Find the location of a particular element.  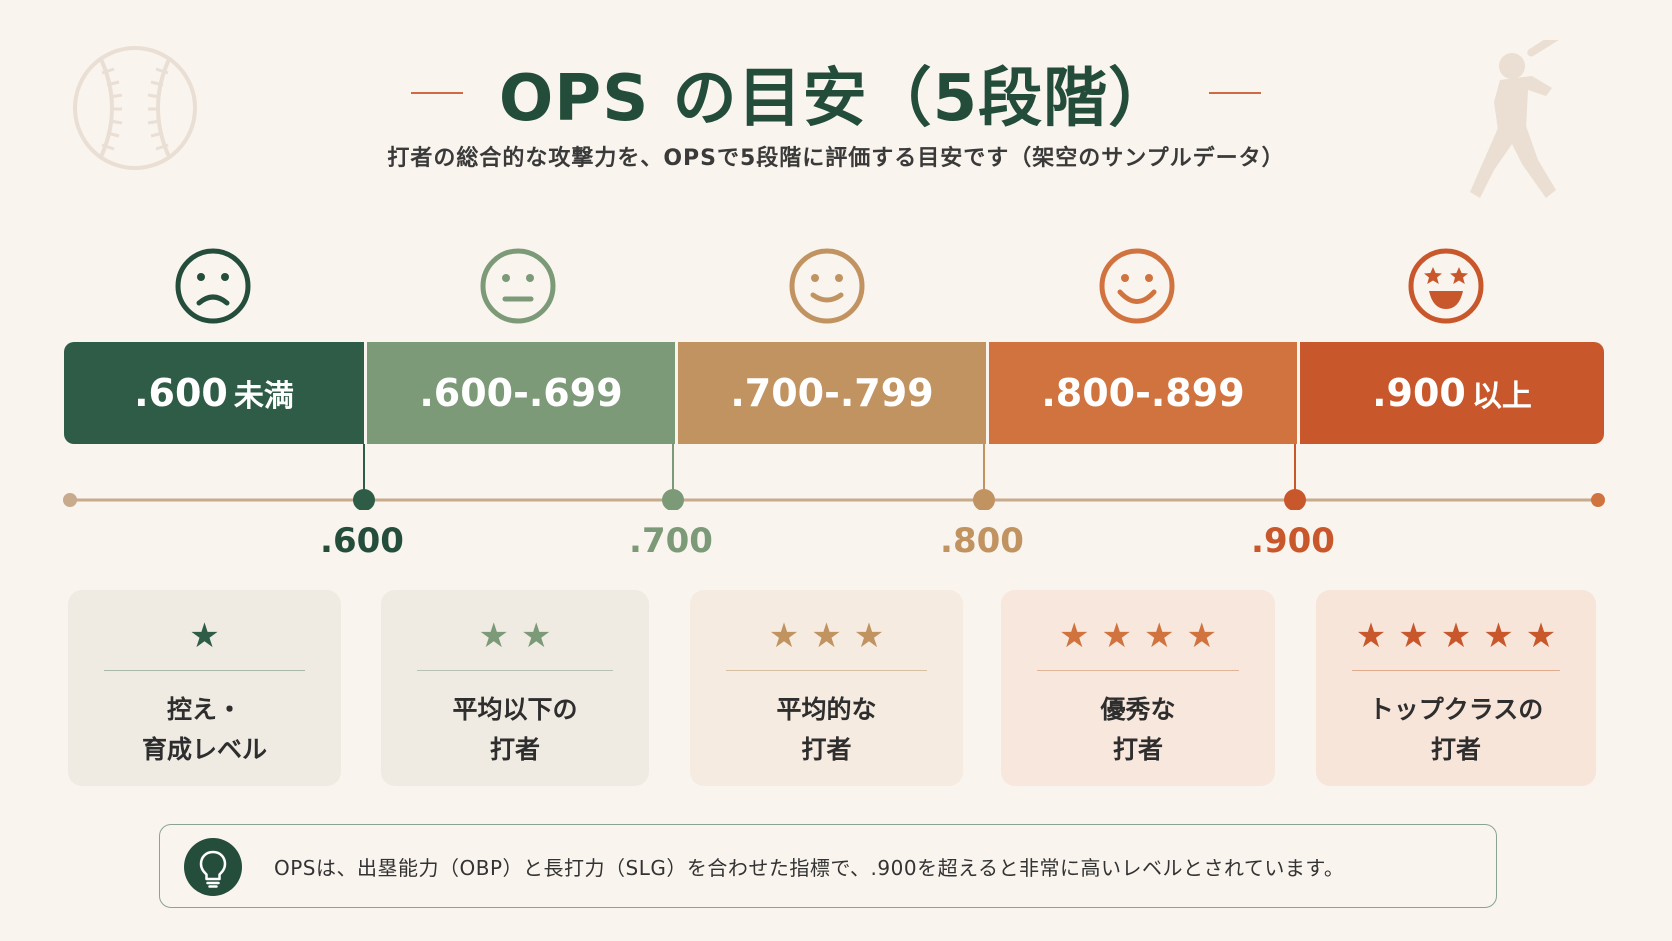

lightbulb-icon is located at coordinates (213, 867).